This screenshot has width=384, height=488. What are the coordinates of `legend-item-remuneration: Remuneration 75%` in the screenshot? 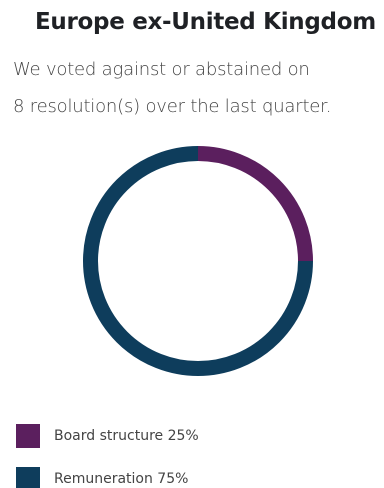 It's located at (102, 477).